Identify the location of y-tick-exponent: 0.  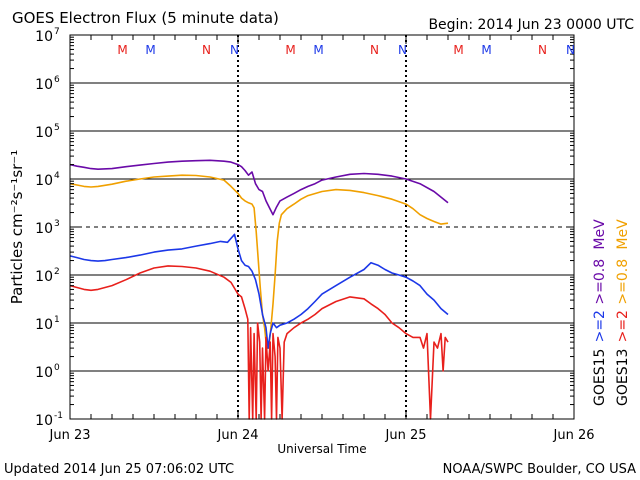
(57, 368).